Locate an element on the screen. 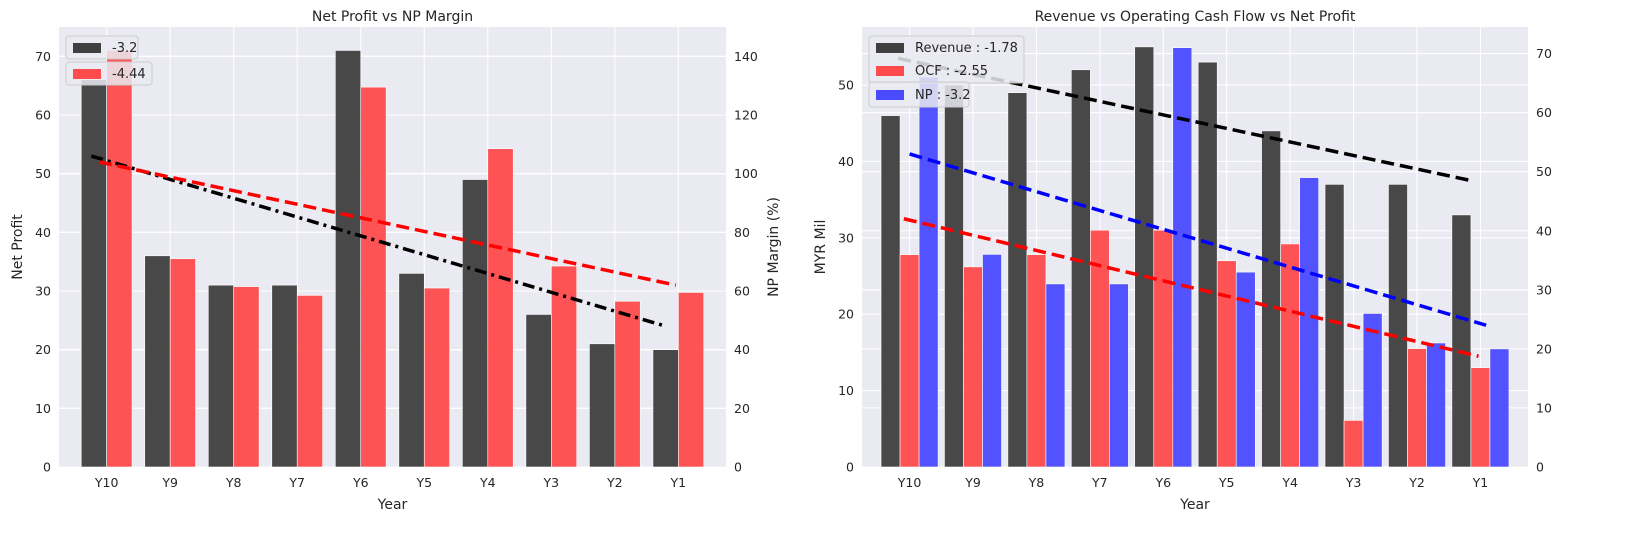 This screenshot has width=1651, height=550. x-tick-label: Y8 is located at coordinates (233, 482).